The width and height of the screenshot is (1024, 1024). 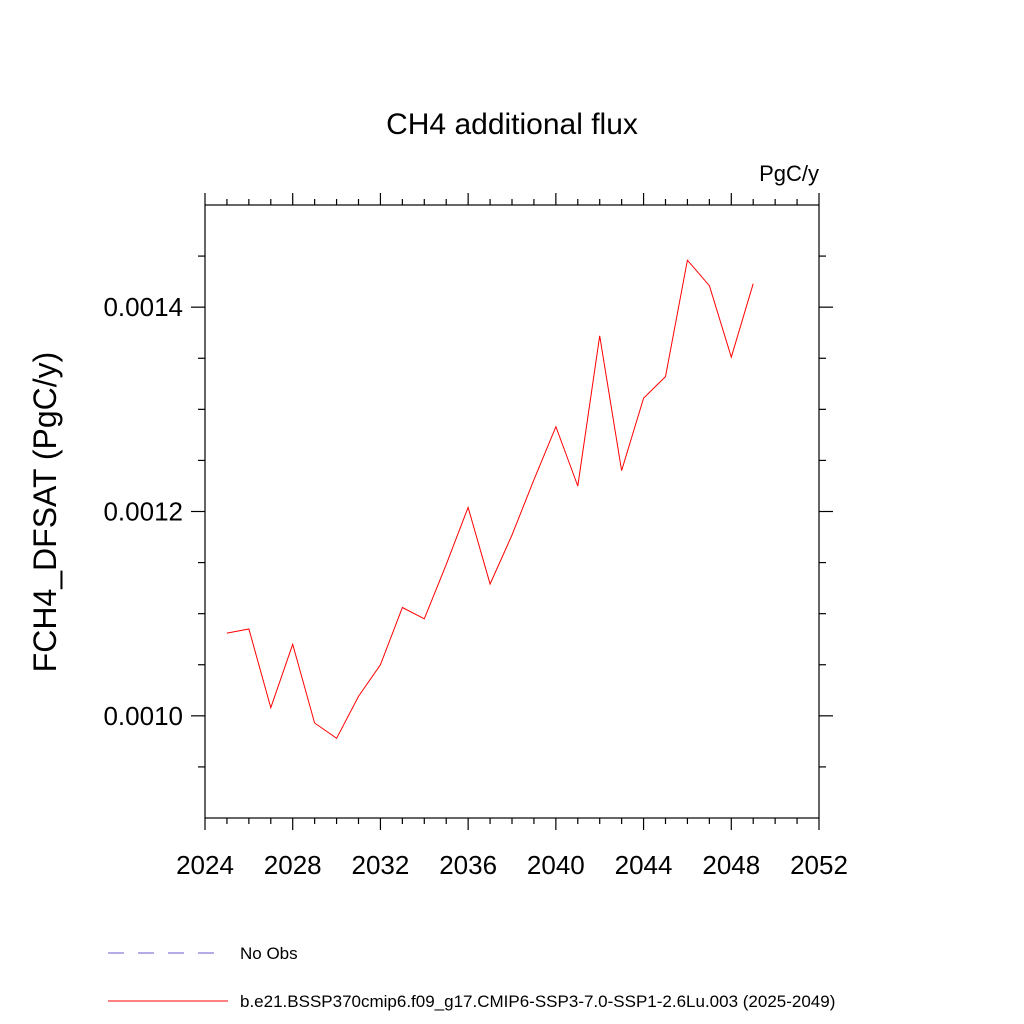 What do you see at coordinates (731, 865) in the screenshot?
I see `x-tick-label: 2048` at bounding box center [731, 865].